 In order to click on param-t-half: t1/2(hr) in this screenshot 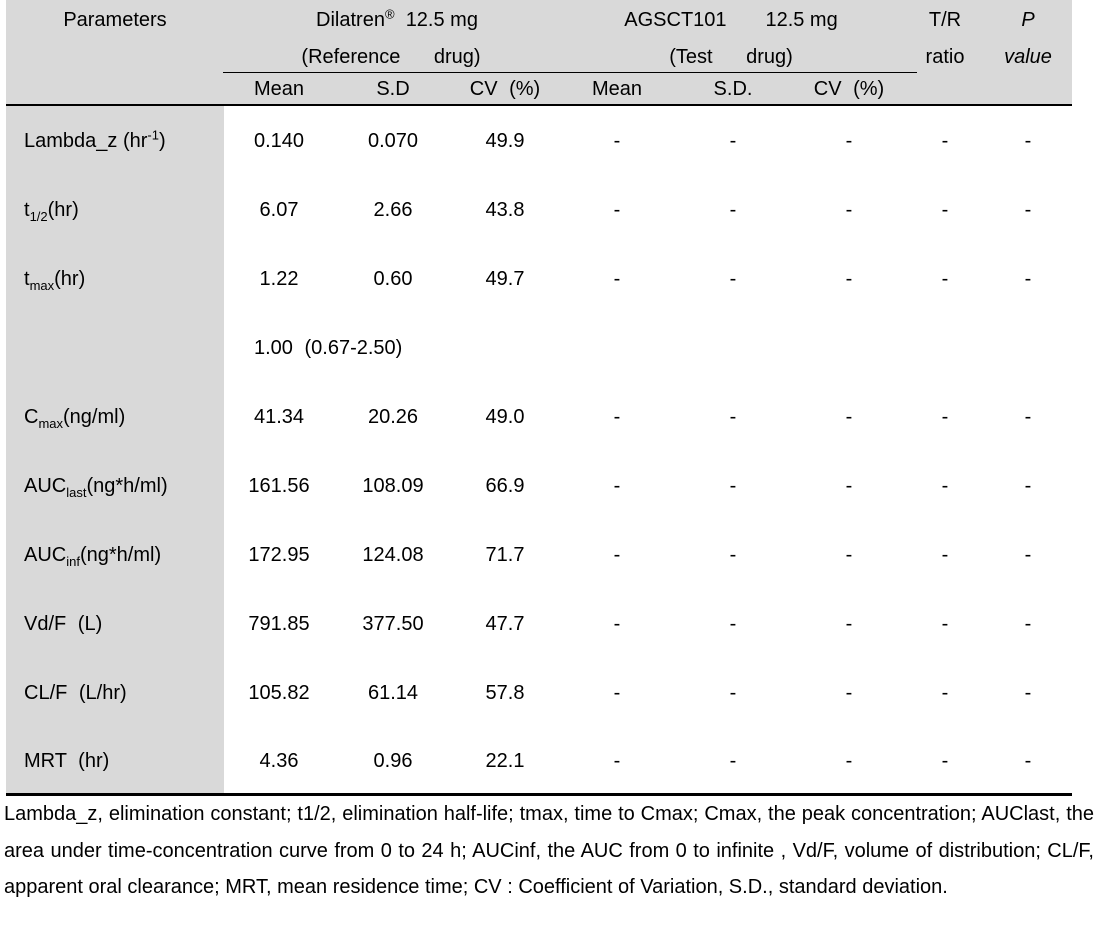, I will do `click(51, 211)`.